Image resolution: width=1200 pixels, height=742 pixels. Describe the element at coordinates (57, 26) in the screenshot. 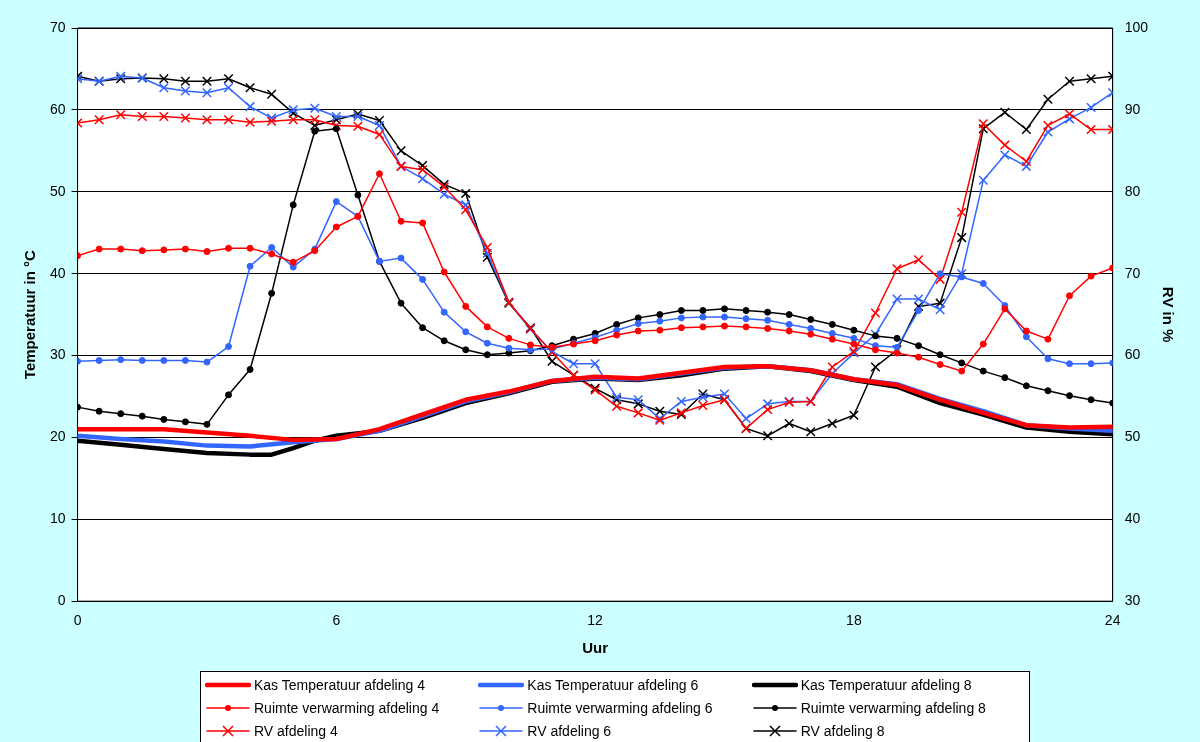

I see `y-tick-label: 70` at that location.